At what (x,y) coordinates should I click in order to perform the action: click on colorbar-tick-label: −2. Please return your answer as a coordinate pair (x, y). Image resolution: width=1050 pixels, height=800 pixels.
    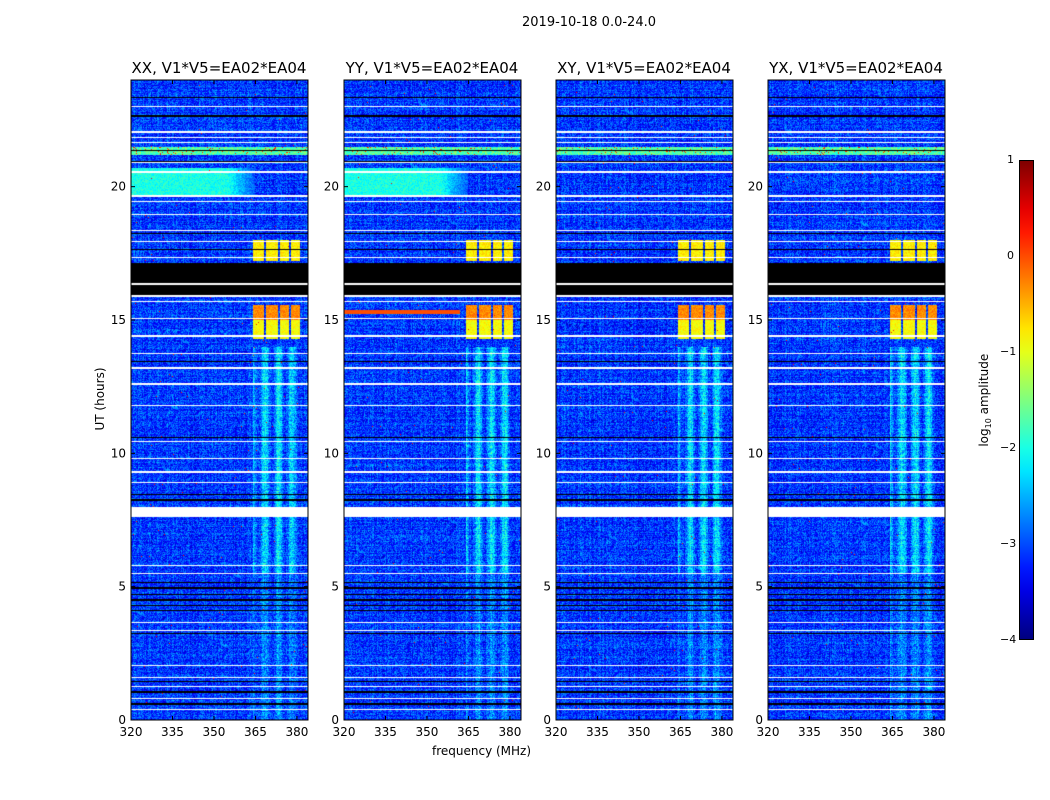
    Looking at the image, I should click on (1008, 447).